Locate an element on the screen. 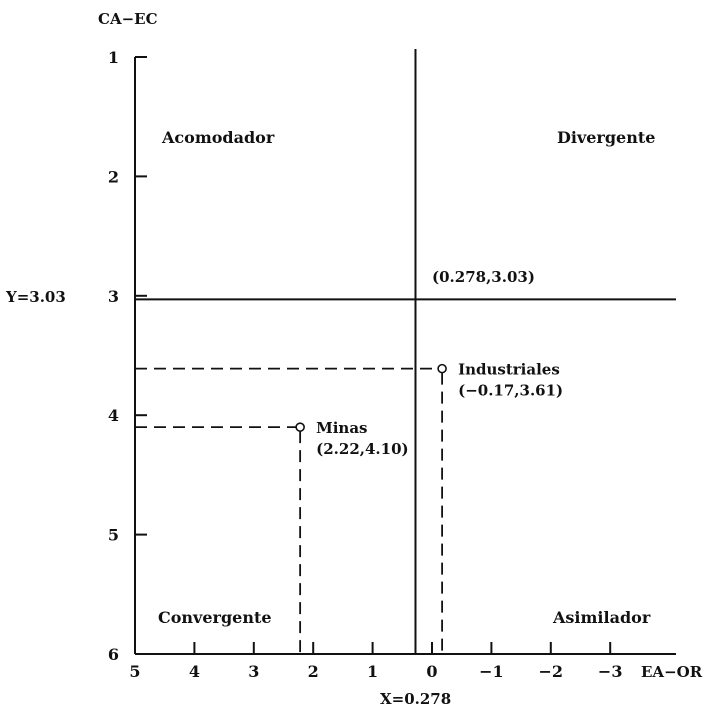 Image resolution: width=718 pixels, height=710 pixels. y-axis-label: CA−EC is located at coordinates (128, 19).